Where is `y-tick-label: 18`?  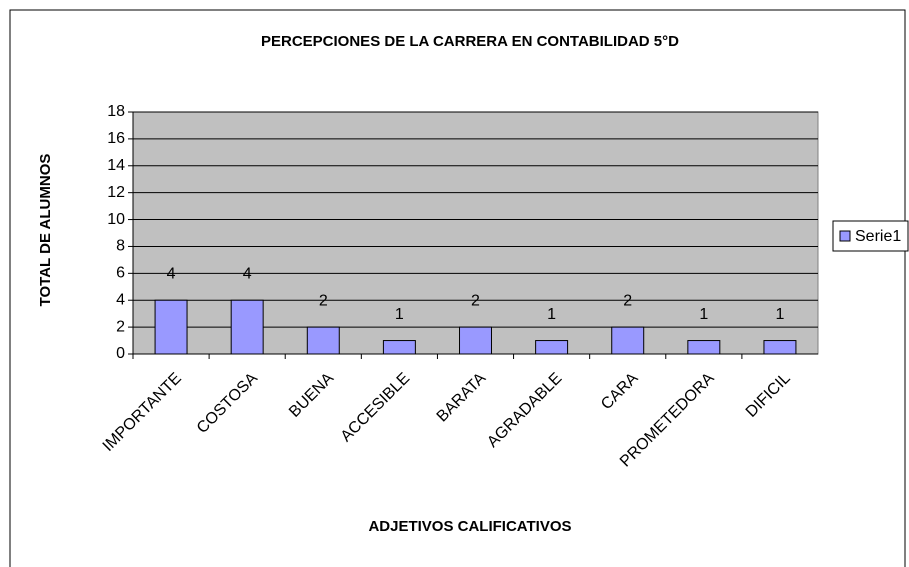
y-tick-label: 18 is located at coordinates (116, 111).